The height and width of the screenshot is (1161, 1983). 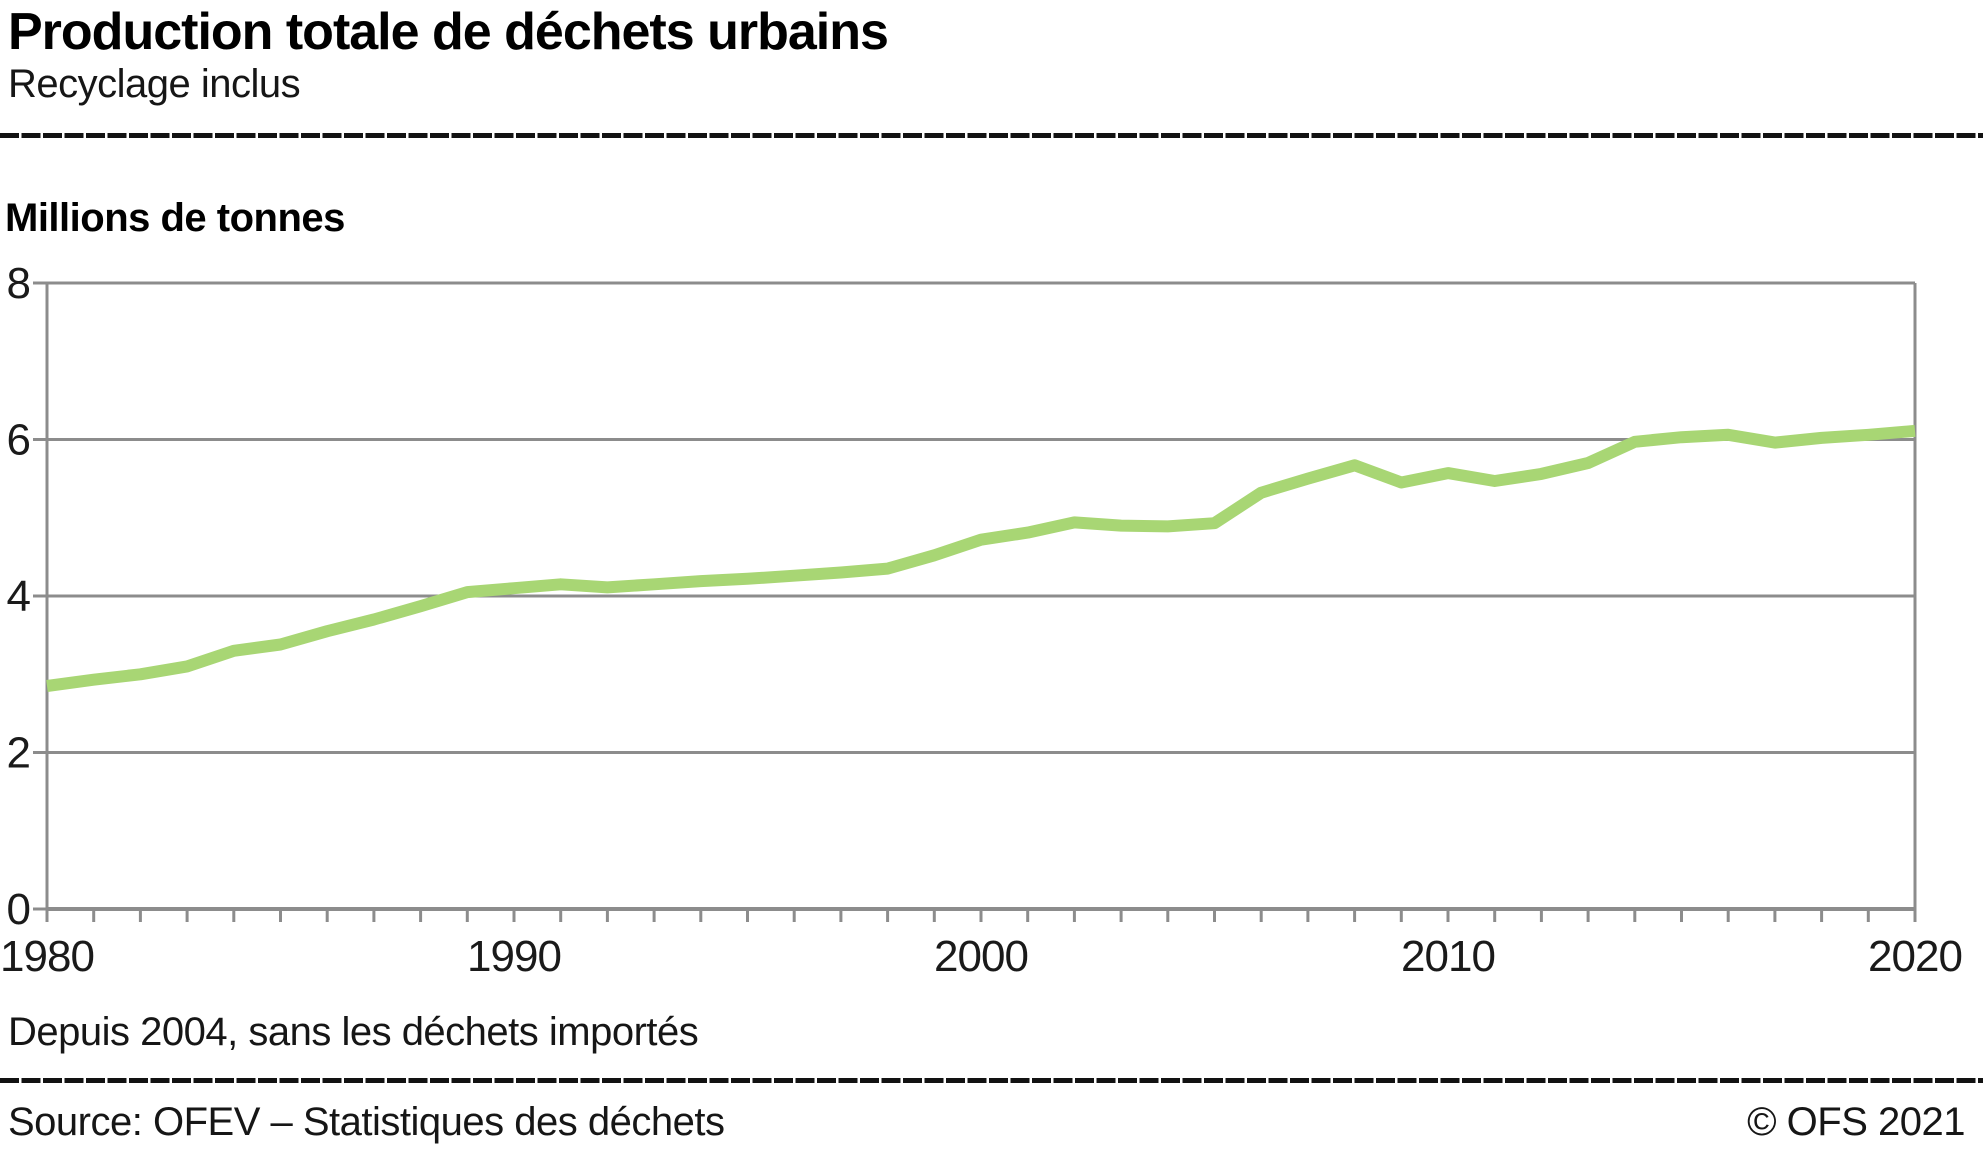 What do you see at coordinates (18, 440) in the screenshot?
I see `y-tick-label: 6` at bounding box center [18, 440].